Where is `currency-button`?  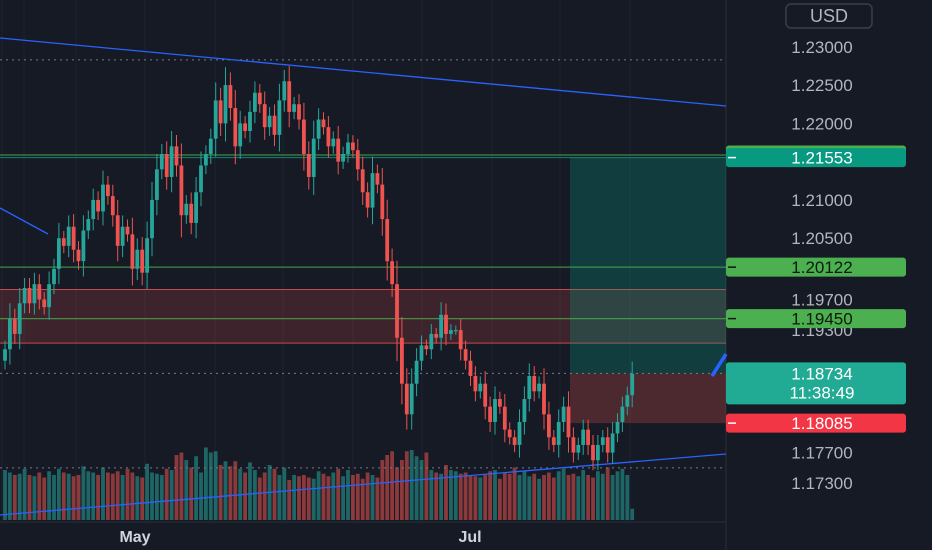 currency-button is located at coordinates (829, 16).